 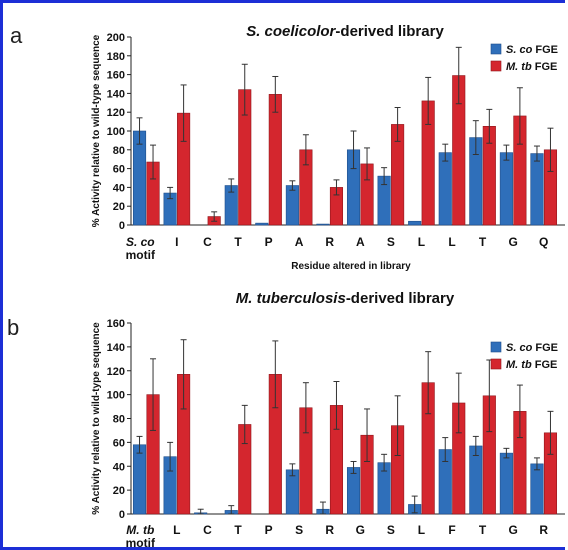 What do you see at coordinates (16, 35) in the screenshot?
I see `panel-label-a: a` at bounding box center [16, 35].